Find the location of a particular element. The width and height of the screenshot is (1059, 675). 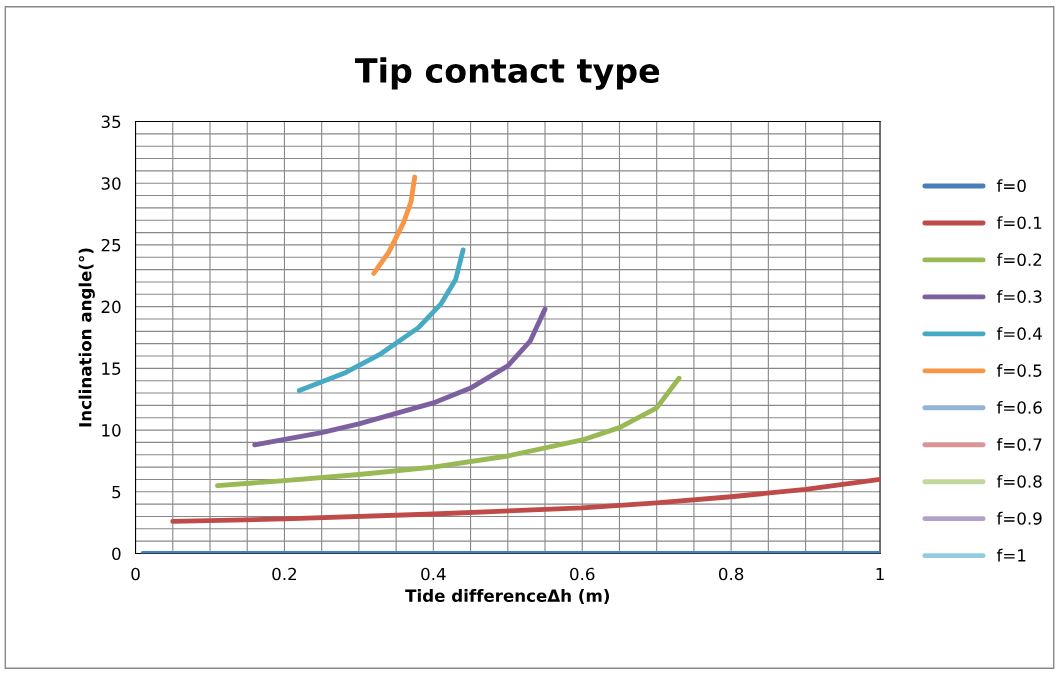

y-tick-label: 35 is located at coordinates (111, 122).